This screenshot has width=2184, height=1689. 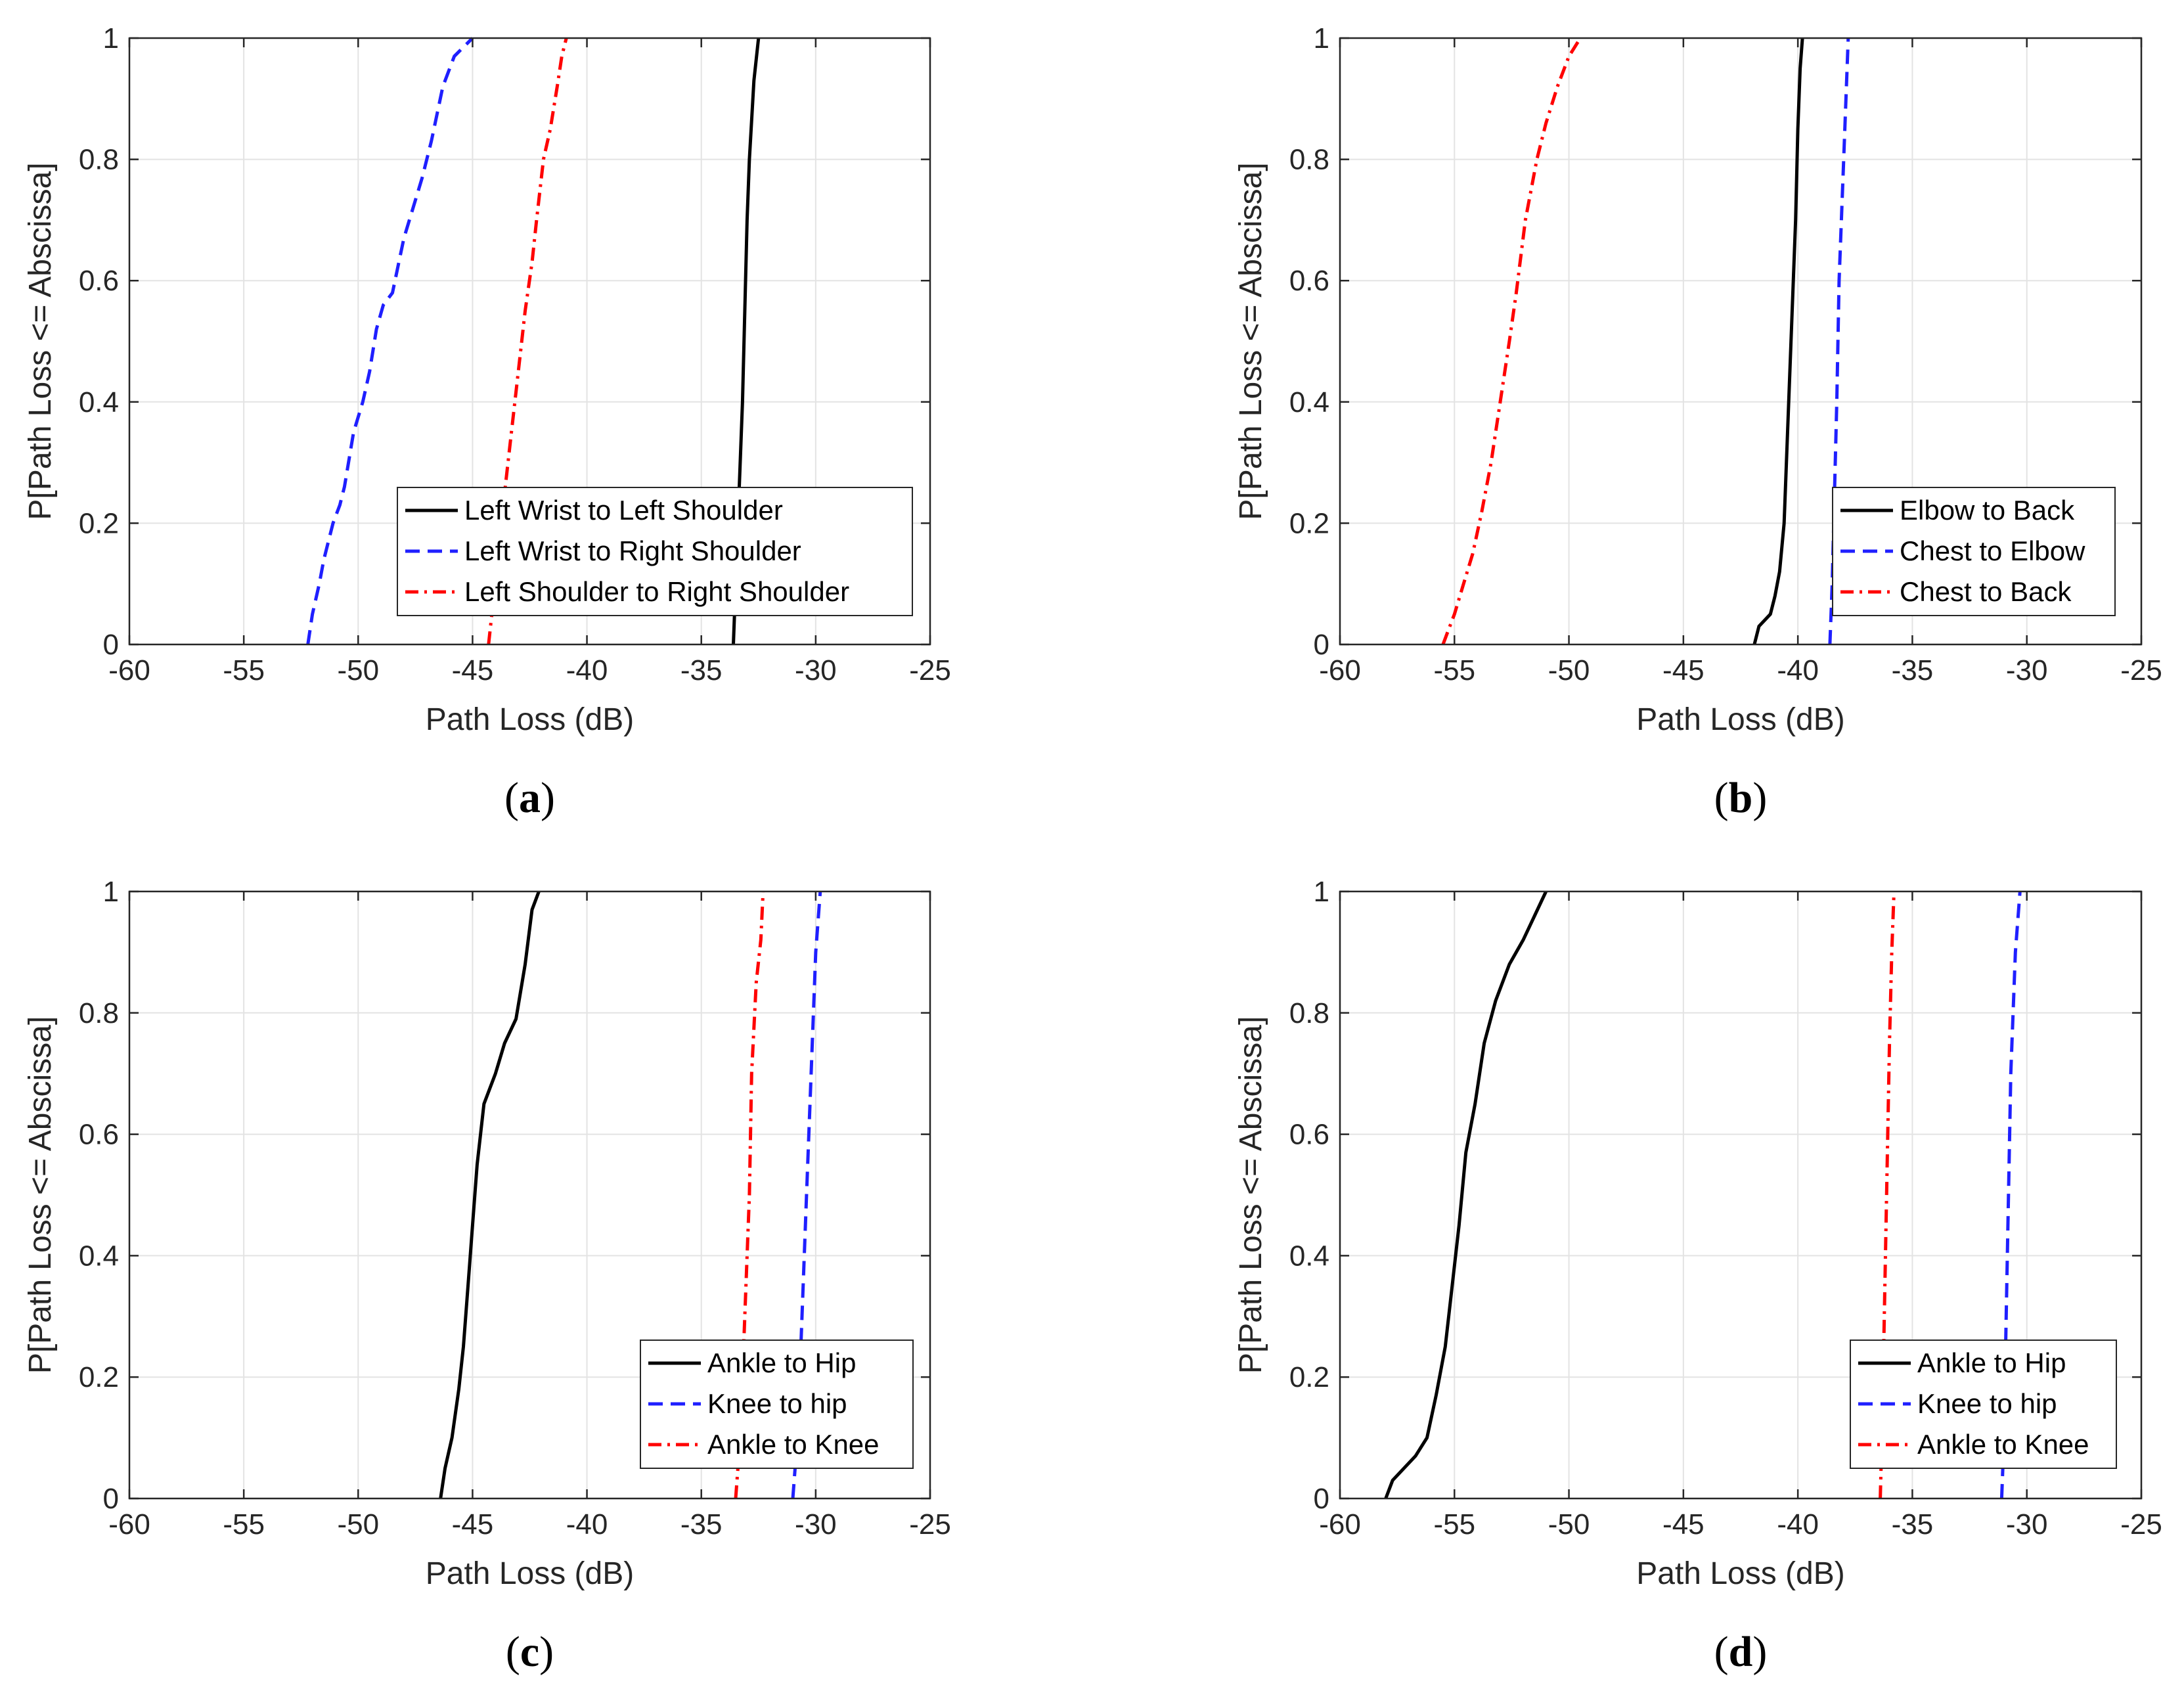 What do you see at coordinates (1987, 510) in the screenshot?
I see `legend-entry-1: Elbow to Back` at bounding box center [1987, 510].